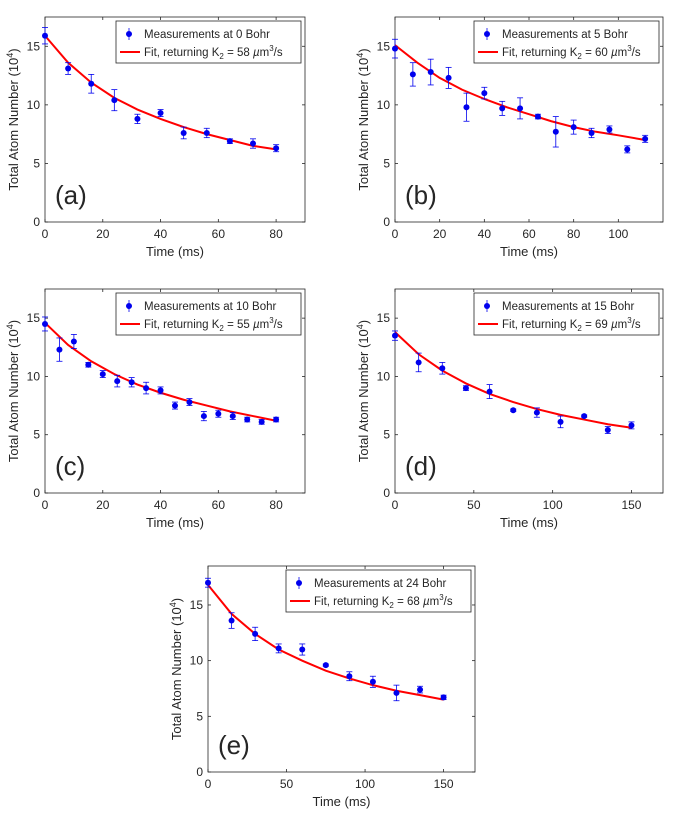 The width and height of the screenshot is (692, 831). Describe the element at coordinates (571, 324) in the screenshot. I see `legend-label-fit: Fit, returning K2 = 69 µm3/s` at that location.